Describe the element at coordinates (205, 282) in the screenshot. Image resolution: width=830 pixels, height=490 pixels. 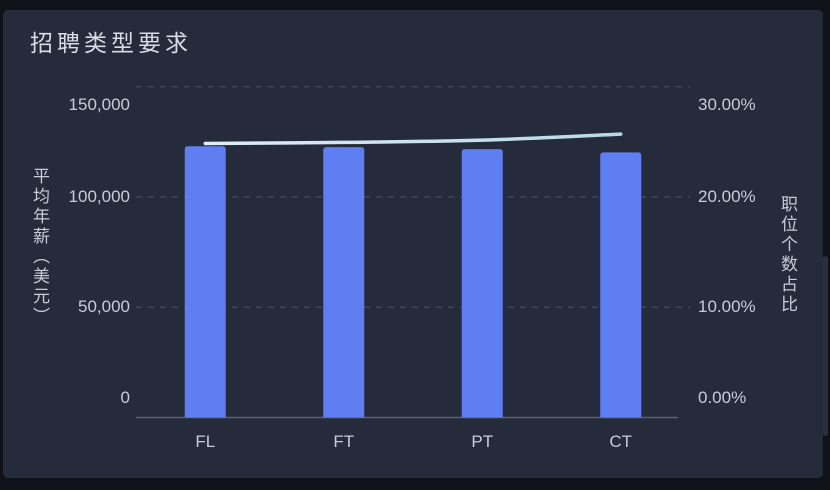
I see `bar-fl` at that location.